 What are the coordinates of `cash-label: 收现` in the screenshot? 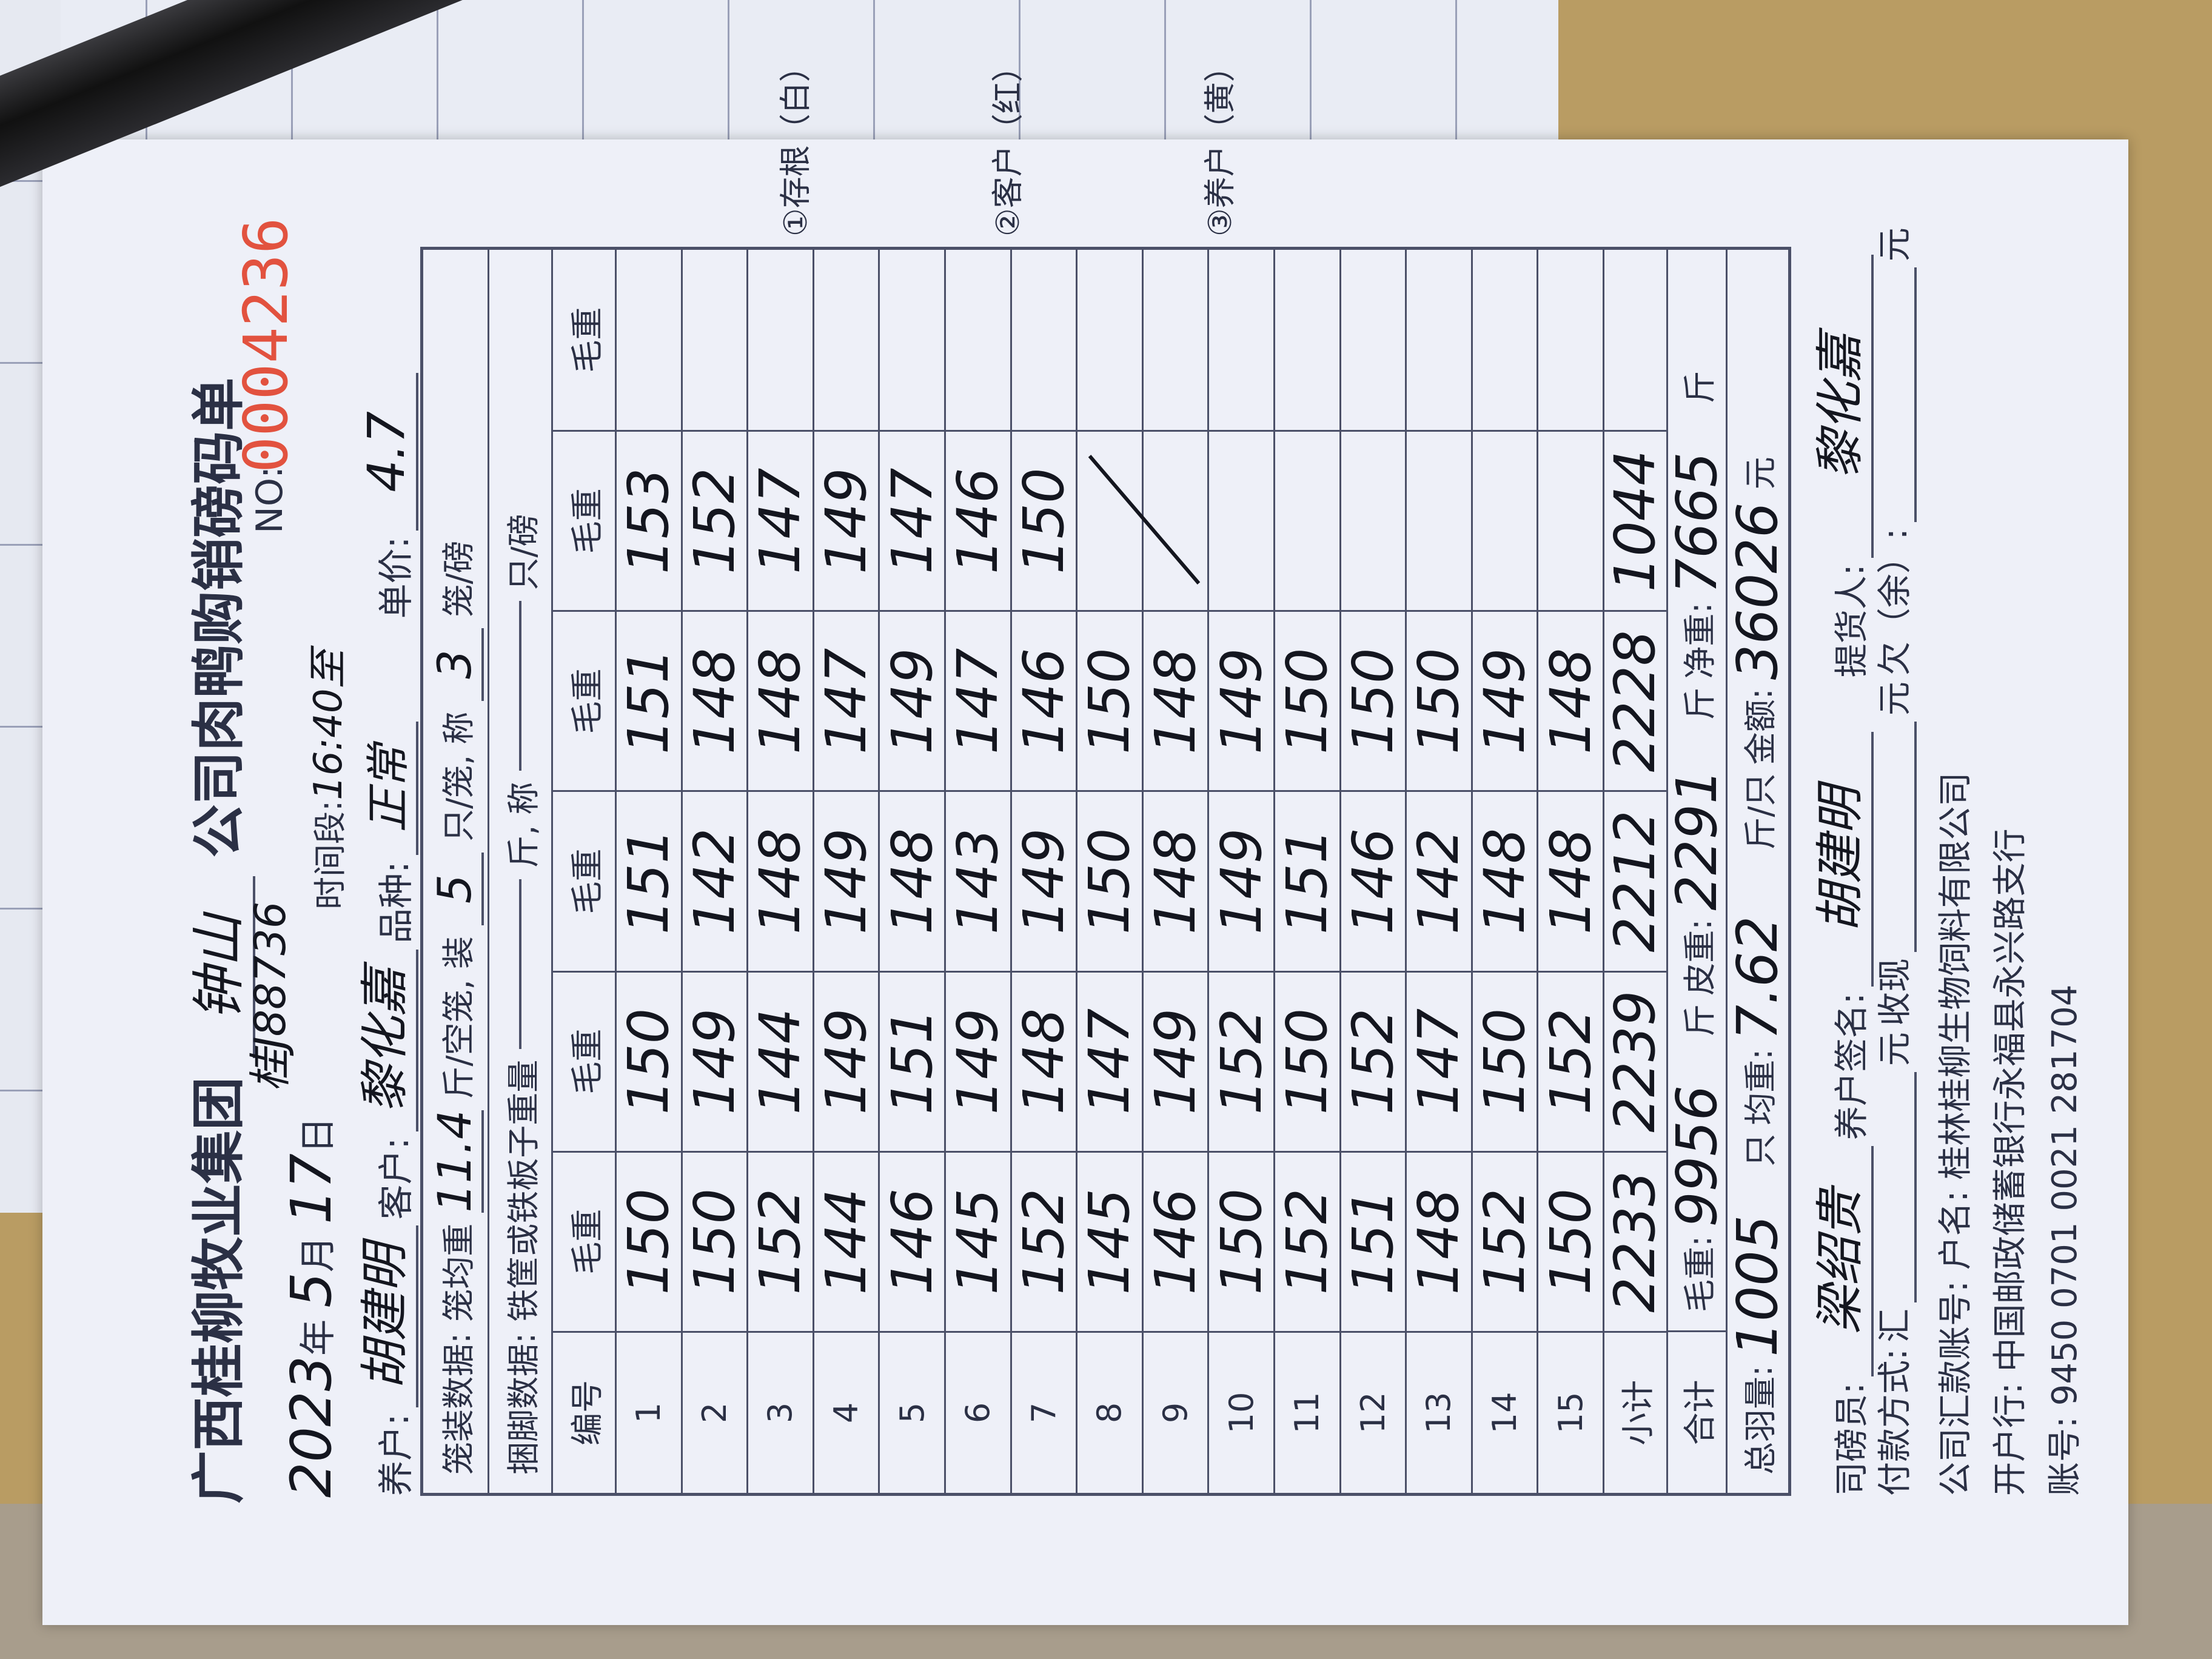 It's located at (1895, 992).